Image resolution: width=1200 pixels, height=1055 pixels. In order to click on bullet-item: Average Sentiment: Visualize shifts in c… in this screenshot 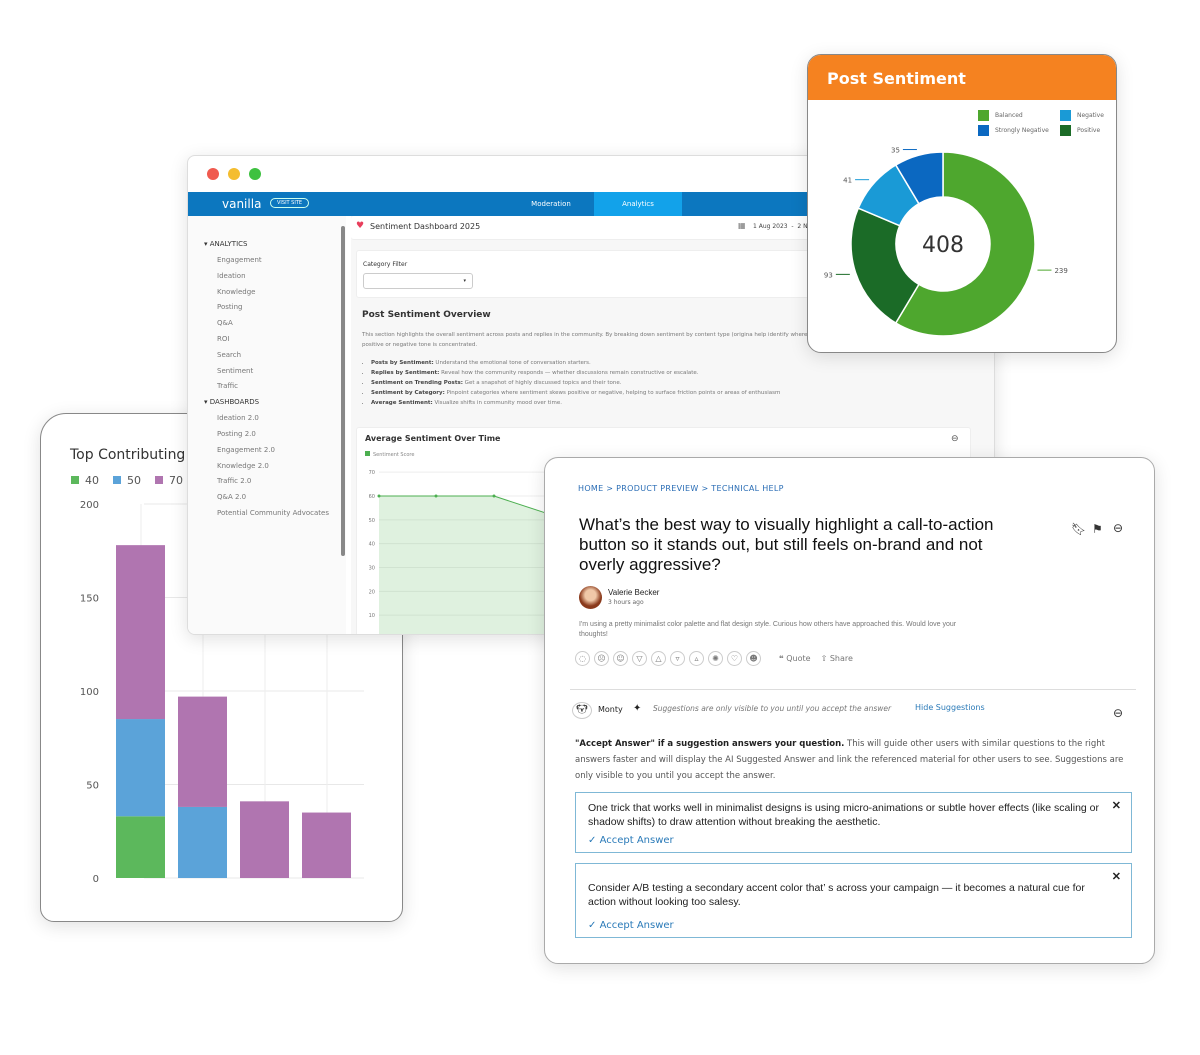, I will do `click(682, 403)`.